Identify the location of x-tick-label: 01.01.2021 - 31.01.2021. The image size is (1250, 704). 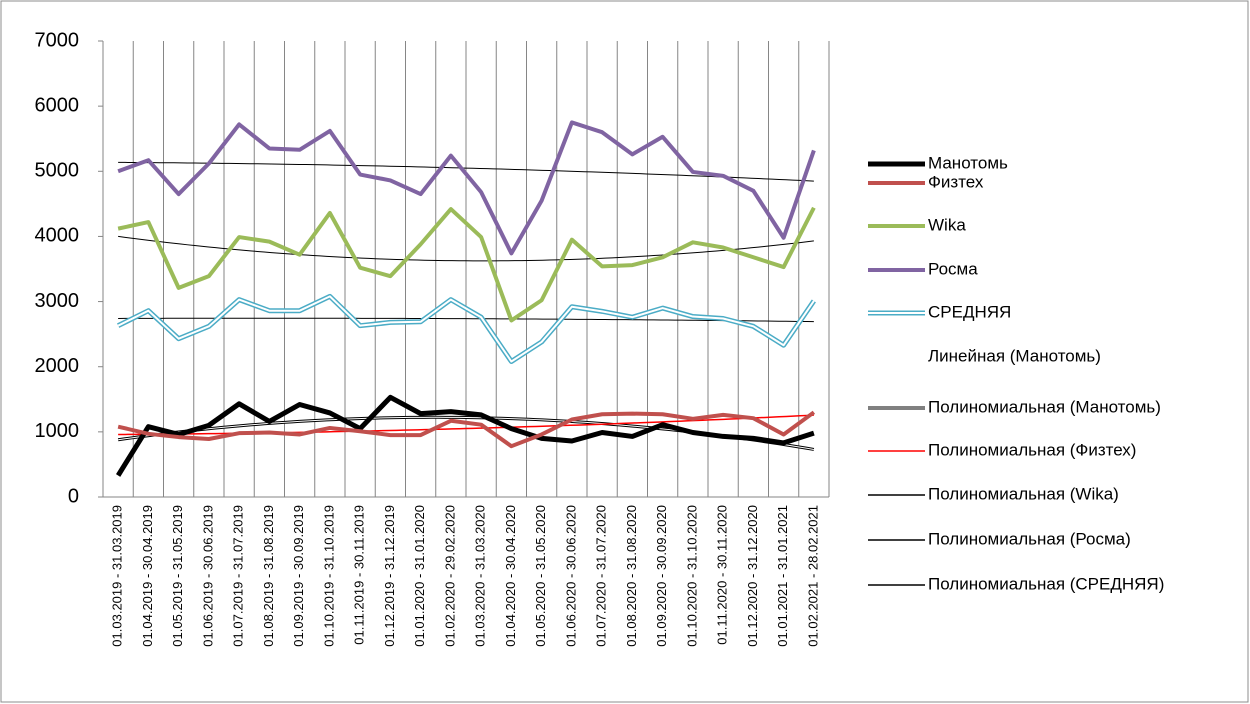
(782, 576).